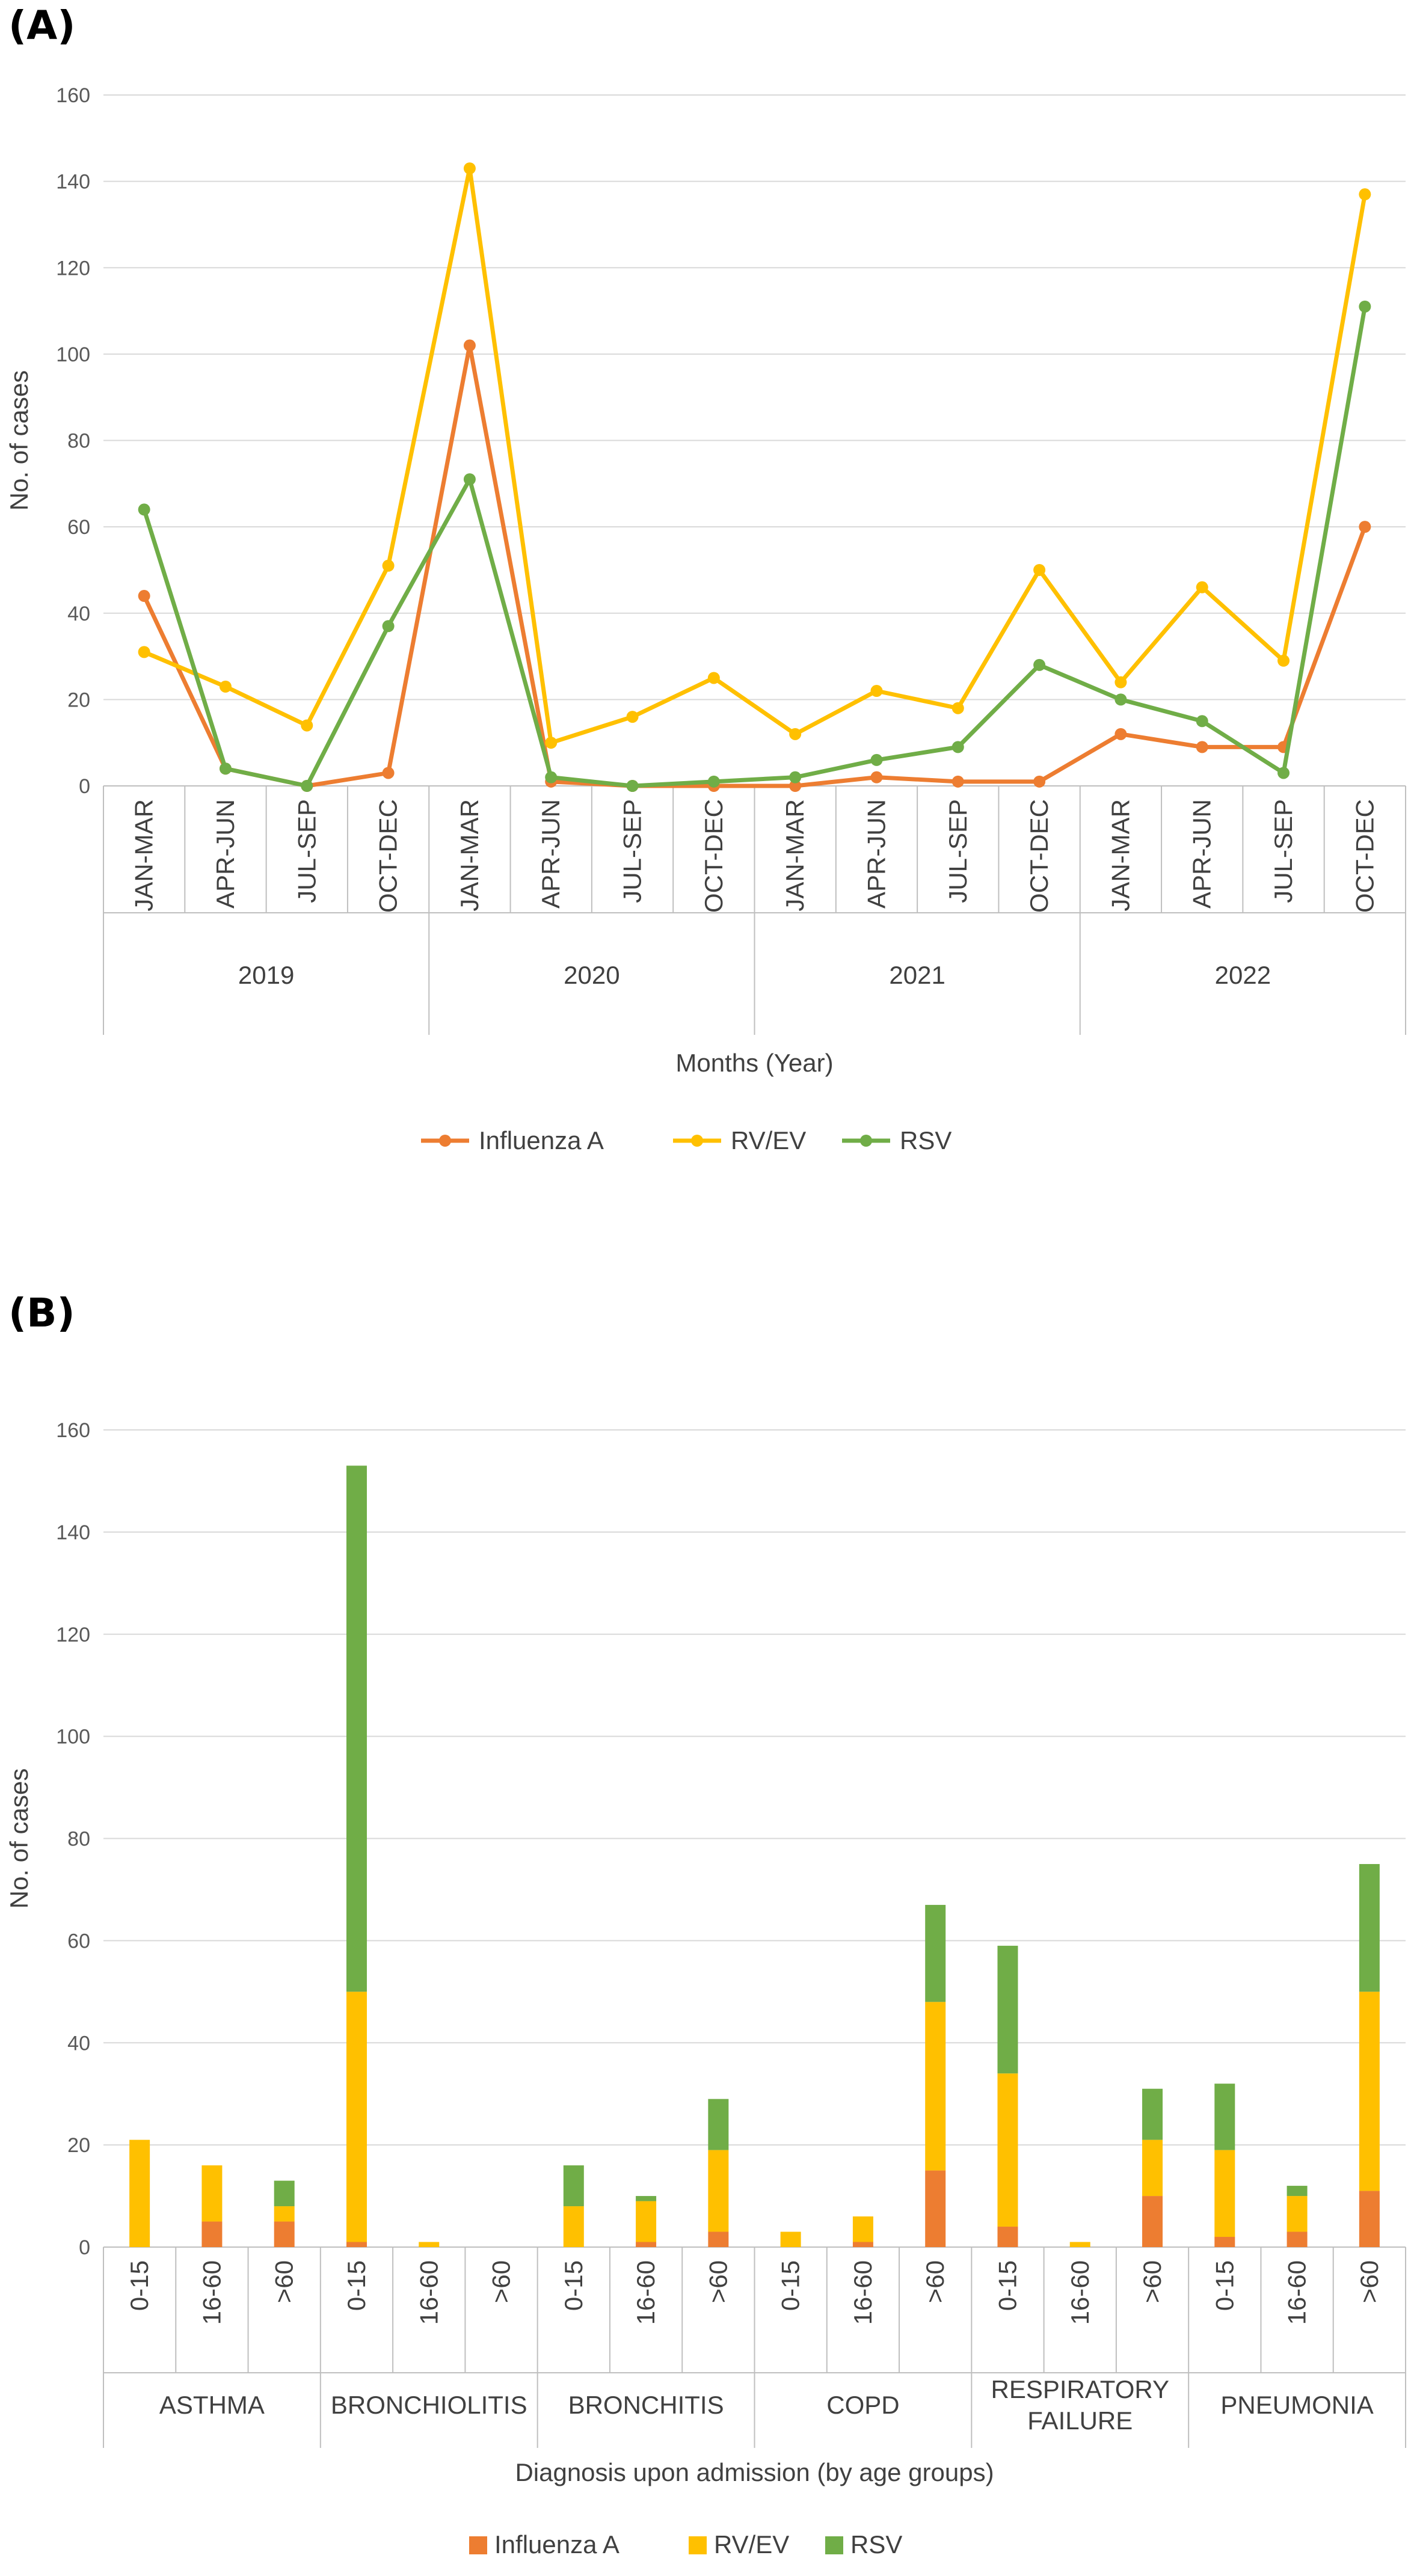 The width and height of the screenshot is (1408, 2576). Describe the element at coordinates (78, 1839) in the screenshot. I see `y-tick-label: 80` at that location.